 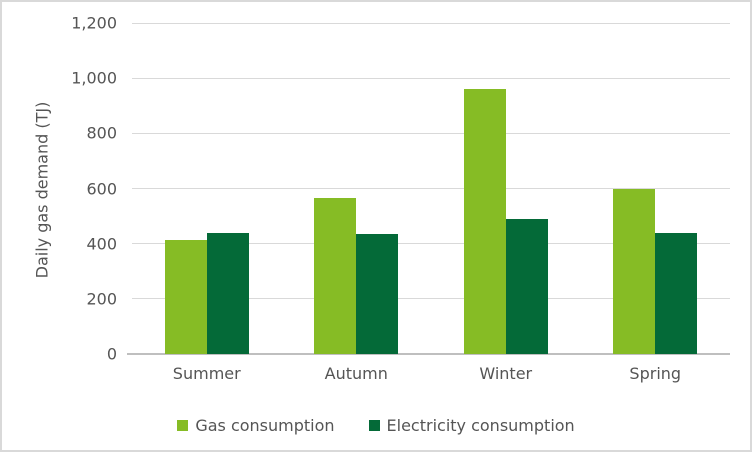 What do you see at coordinates (206, 373) in the screenshot?
I see `x-label-summer: Summer` at bounding box center [206, 373].